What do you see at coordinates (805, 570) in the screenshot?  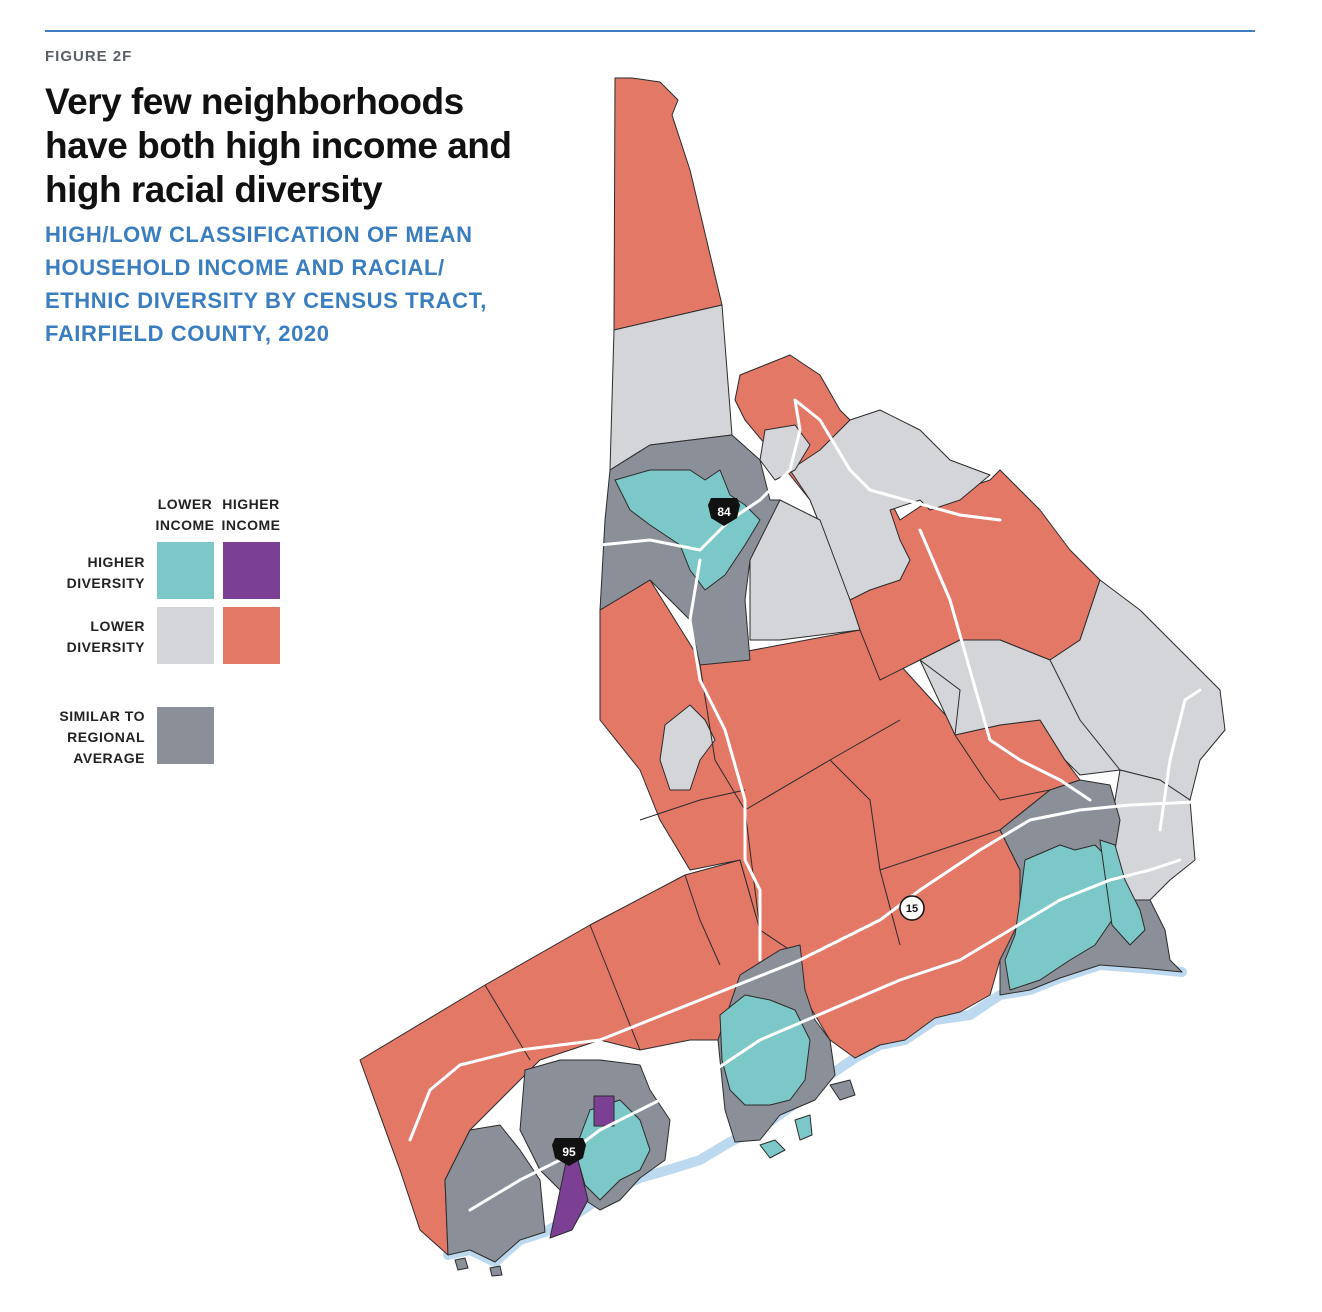 I see `mid-gray-region` at bounding box center [805, 570].